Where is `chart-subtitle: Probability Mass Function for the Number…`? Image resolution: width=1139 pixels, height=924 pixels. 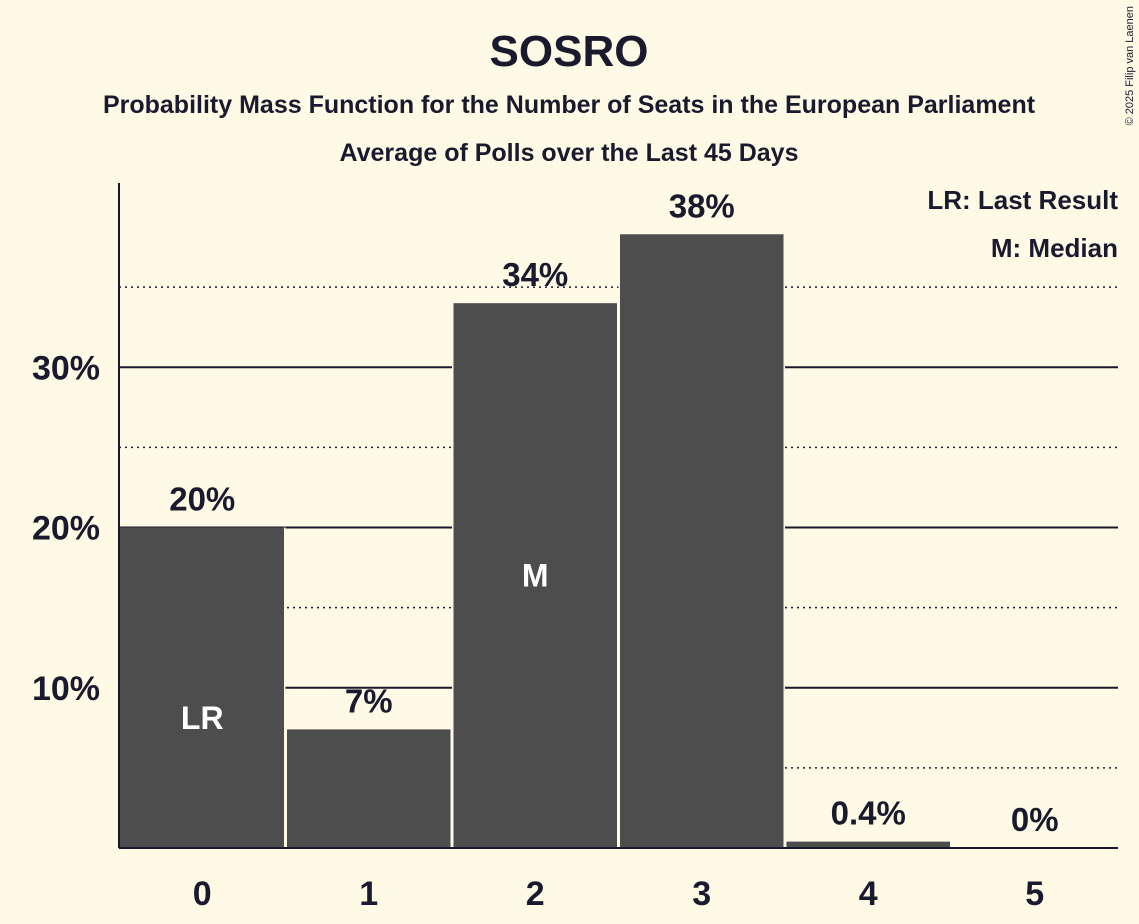
chart-subtitle: Probability Mass Function for the Number… is located at coordinates (569, 105).